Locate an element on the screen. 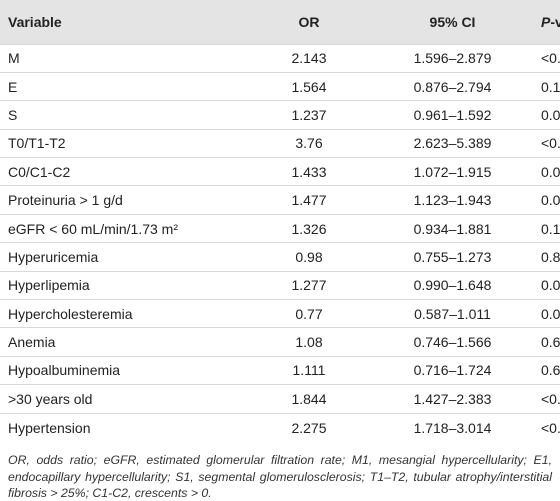 Image resolution: width=560 pixels, height=501 pixels. table-cell: 1.123–1.943 is located at coordinates (452, 200).